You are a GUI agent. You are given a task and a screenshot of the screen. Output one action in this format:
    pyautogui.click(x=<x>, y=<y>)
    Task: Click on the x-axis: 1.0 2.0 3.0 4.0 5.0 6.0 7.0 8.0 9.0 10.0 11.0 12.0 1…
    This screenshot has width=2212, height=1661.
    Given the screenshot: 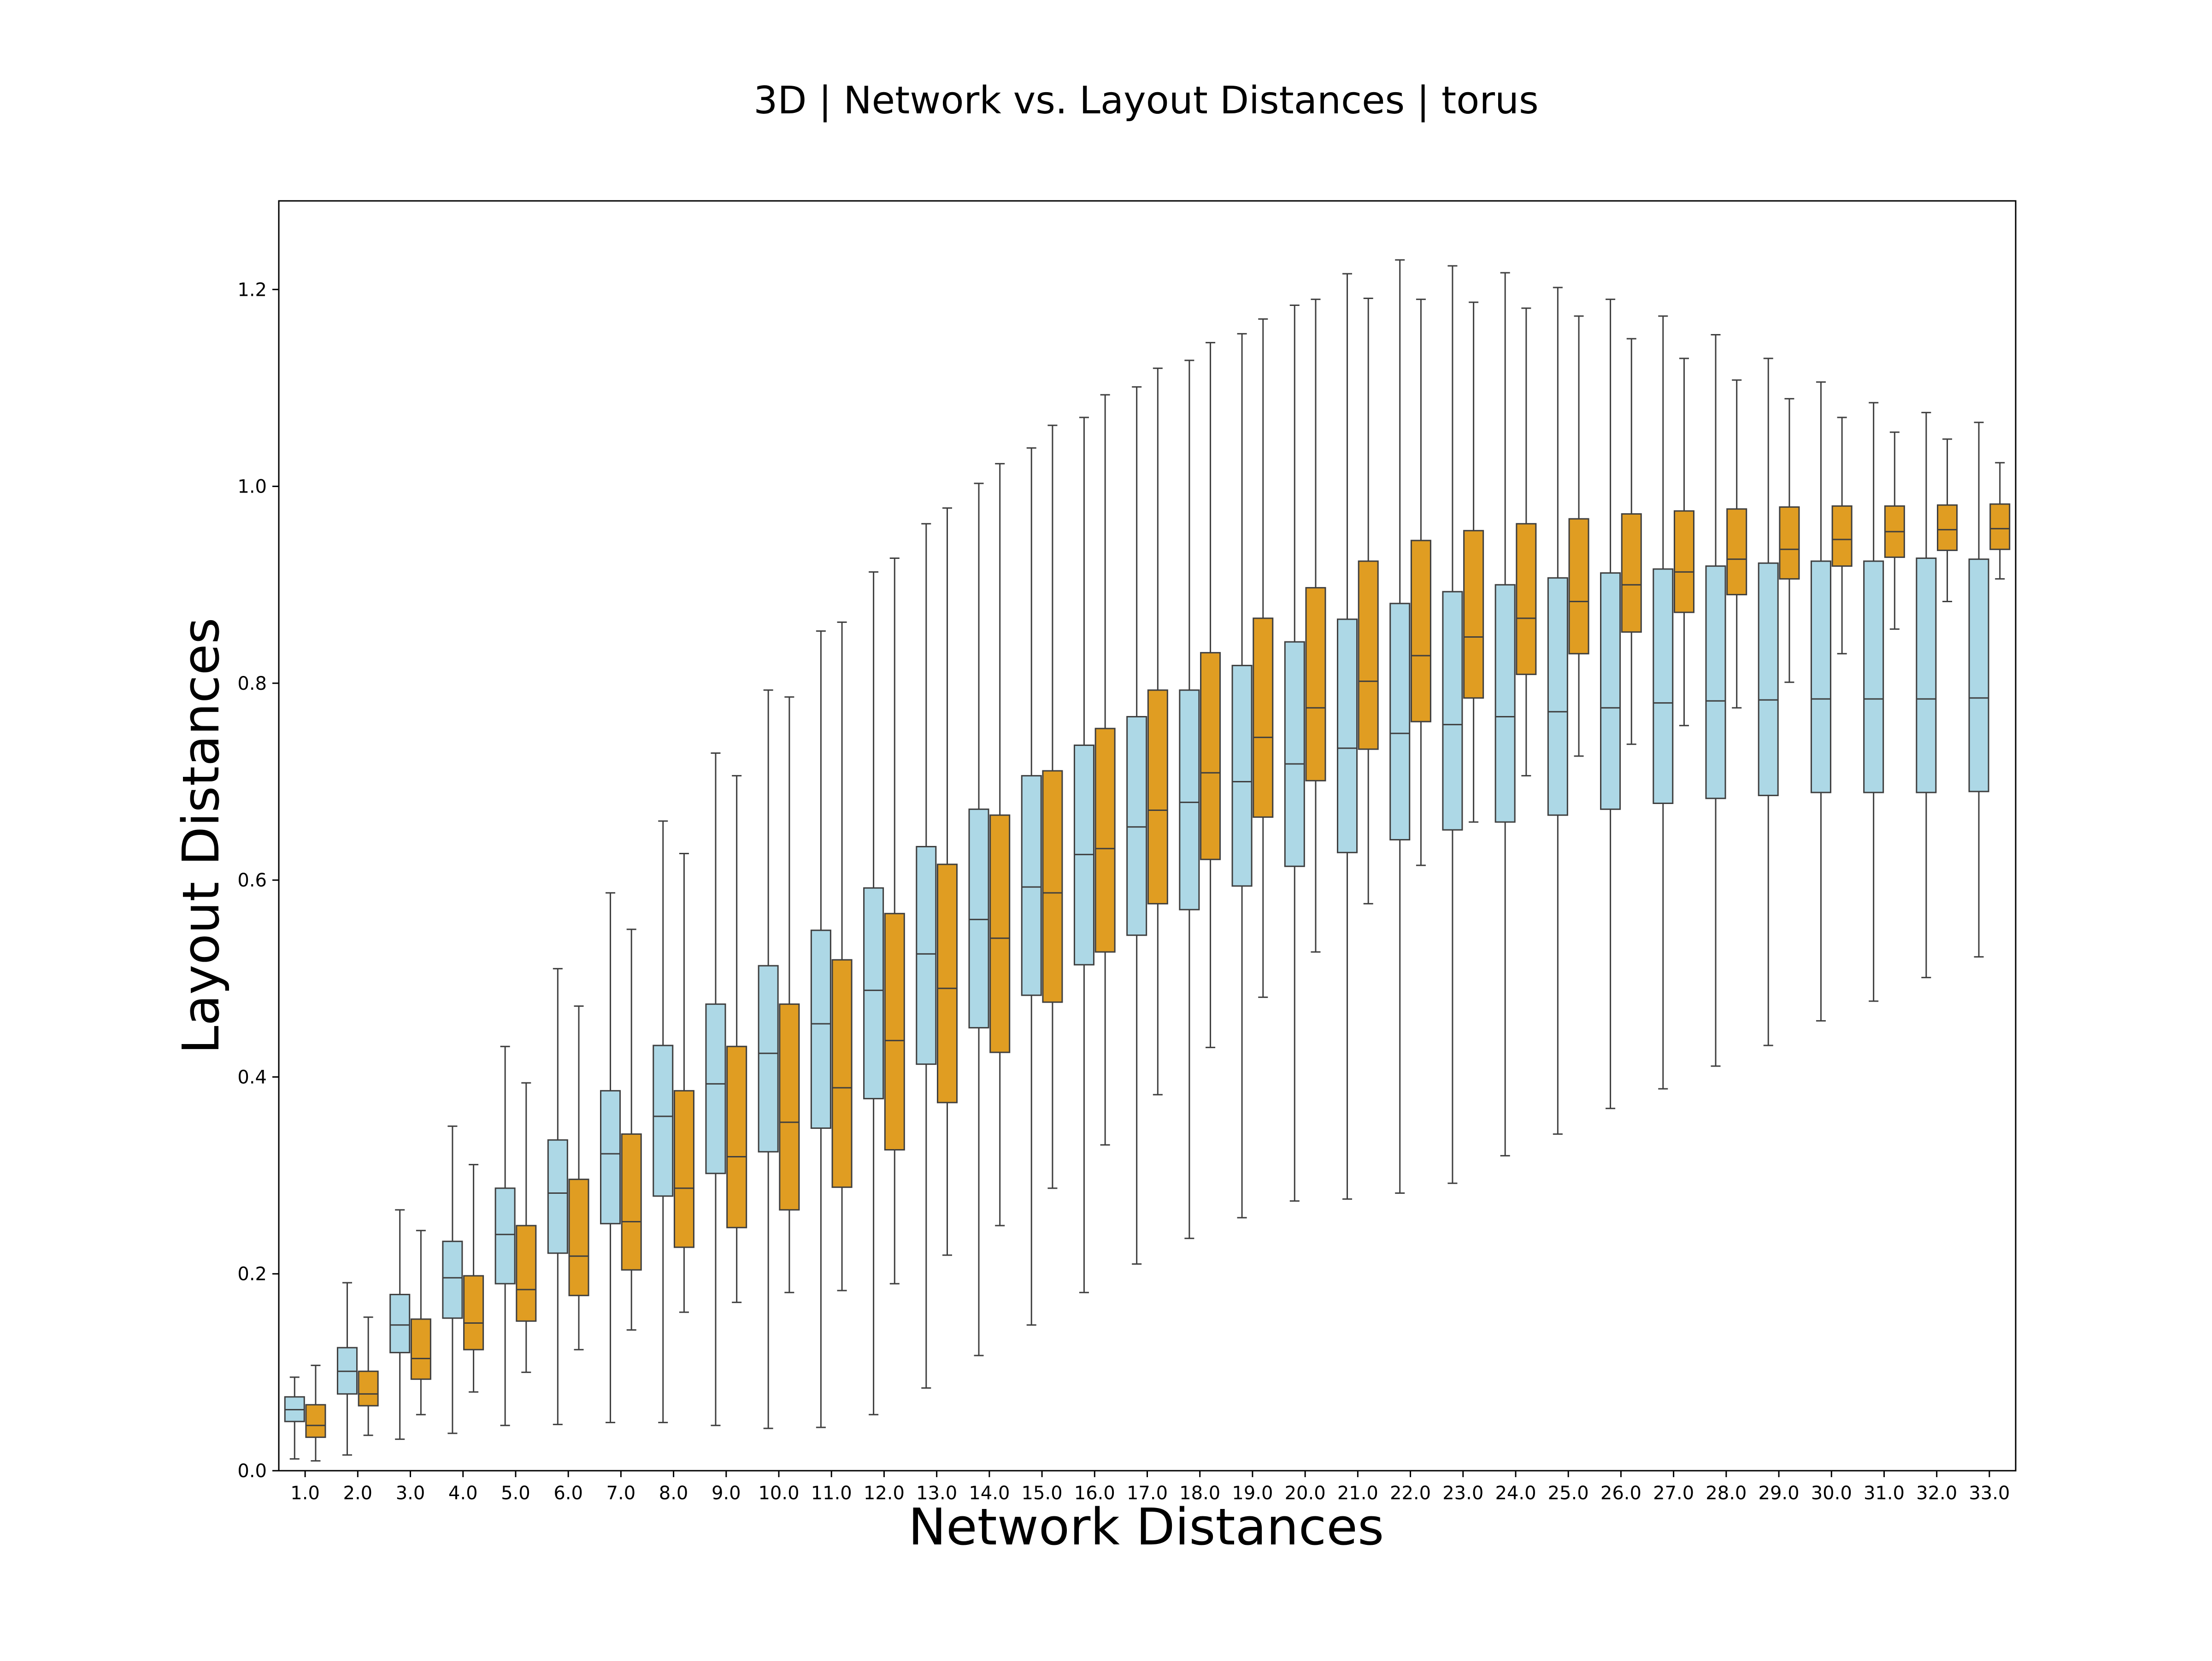 What is the action you would take?
    pyautogui.click(x=1150, y=1487)
    